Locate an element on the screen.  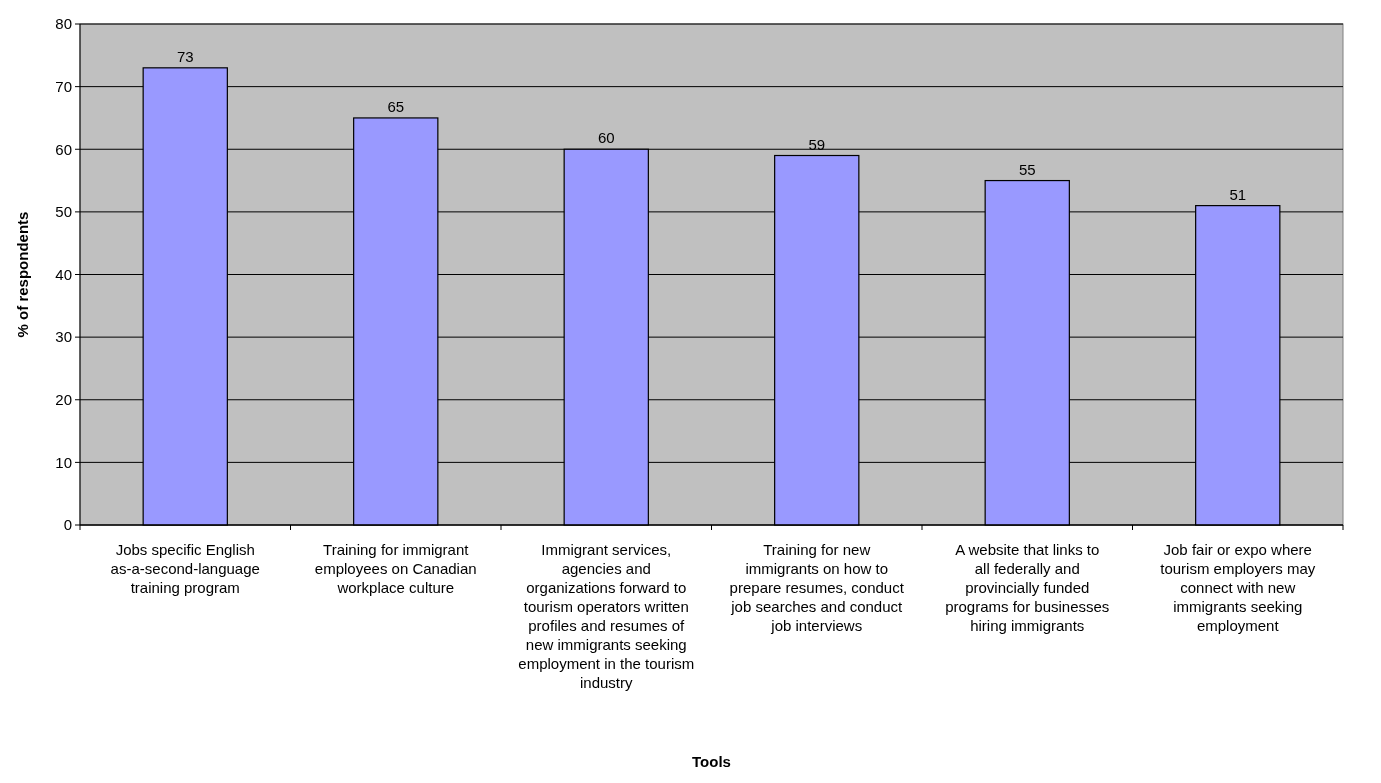
y-tick-label: 20 is located at coordinates (63, 399).